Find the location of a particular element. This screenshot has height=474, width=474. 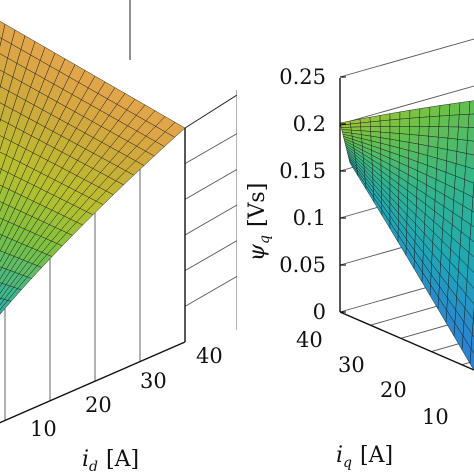

z-tick-label: 0.25 is located at coordinates (302, 77).